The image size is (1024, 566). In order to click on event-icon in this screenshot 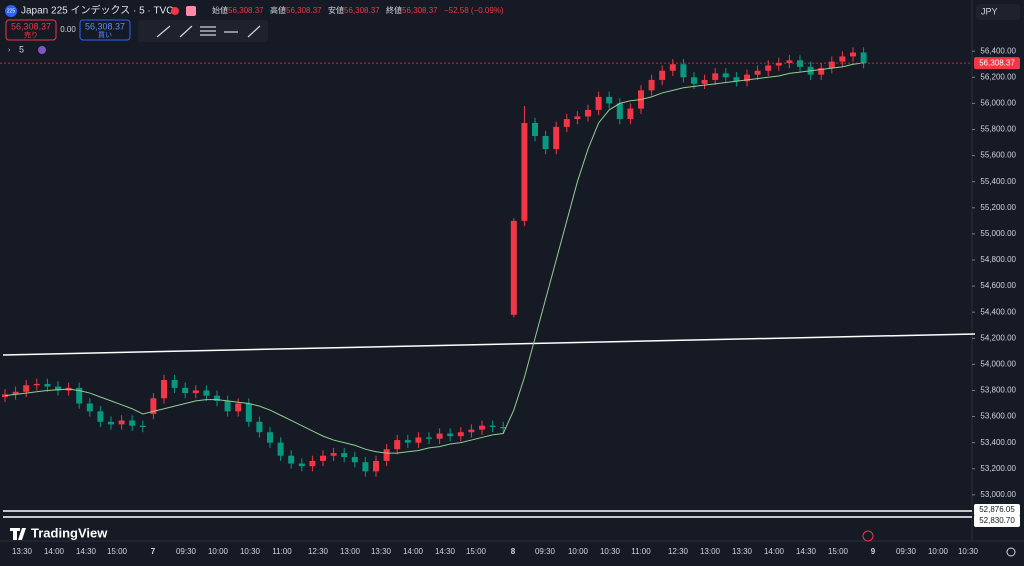, I will do `click(868, 536)`.